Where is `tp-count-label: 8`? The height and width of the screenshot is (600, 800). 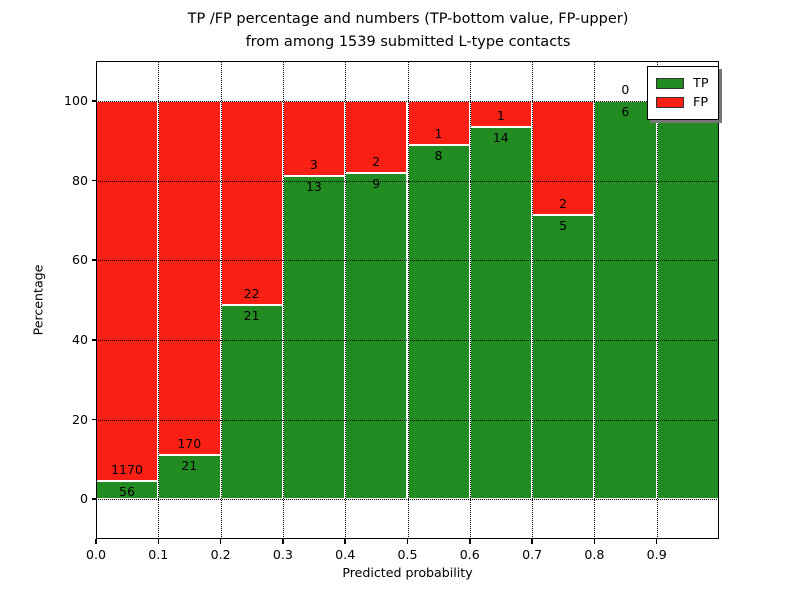 tp-count-label: 8 is located at coordinates (438, 156).